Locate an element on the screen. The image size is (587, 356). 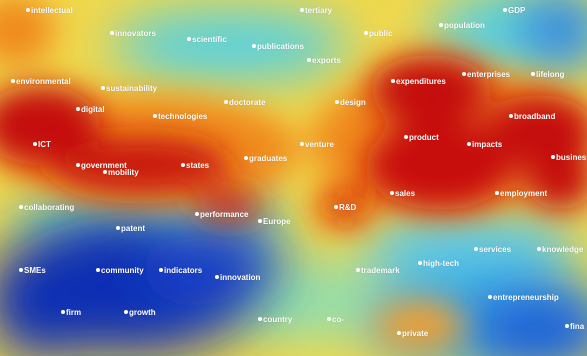
term-patent: patent is located at coordinates (130, 229).